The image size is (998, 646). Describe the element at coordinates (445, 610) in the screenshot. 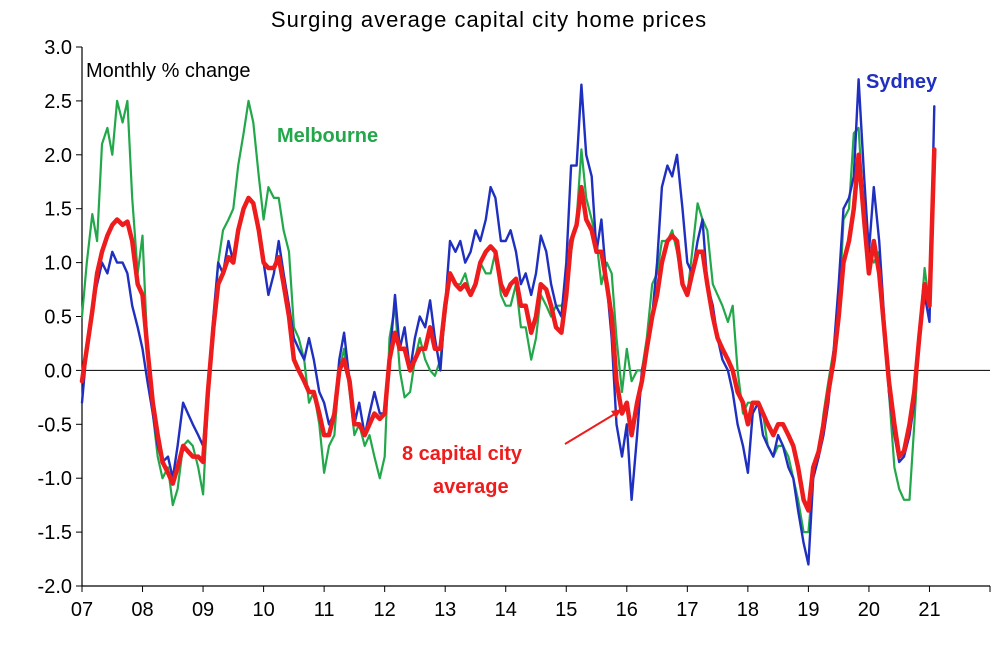

I see `x-tick-label: 13` at that location.